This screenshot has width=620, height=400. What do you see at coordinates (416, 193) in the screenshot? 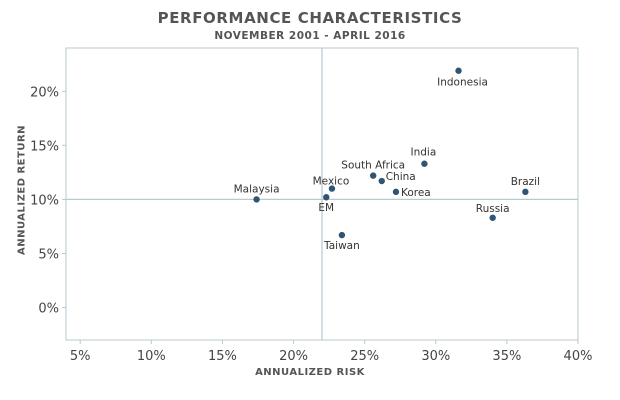
I see `data-label: Korea` at bounding box center [416, 193].